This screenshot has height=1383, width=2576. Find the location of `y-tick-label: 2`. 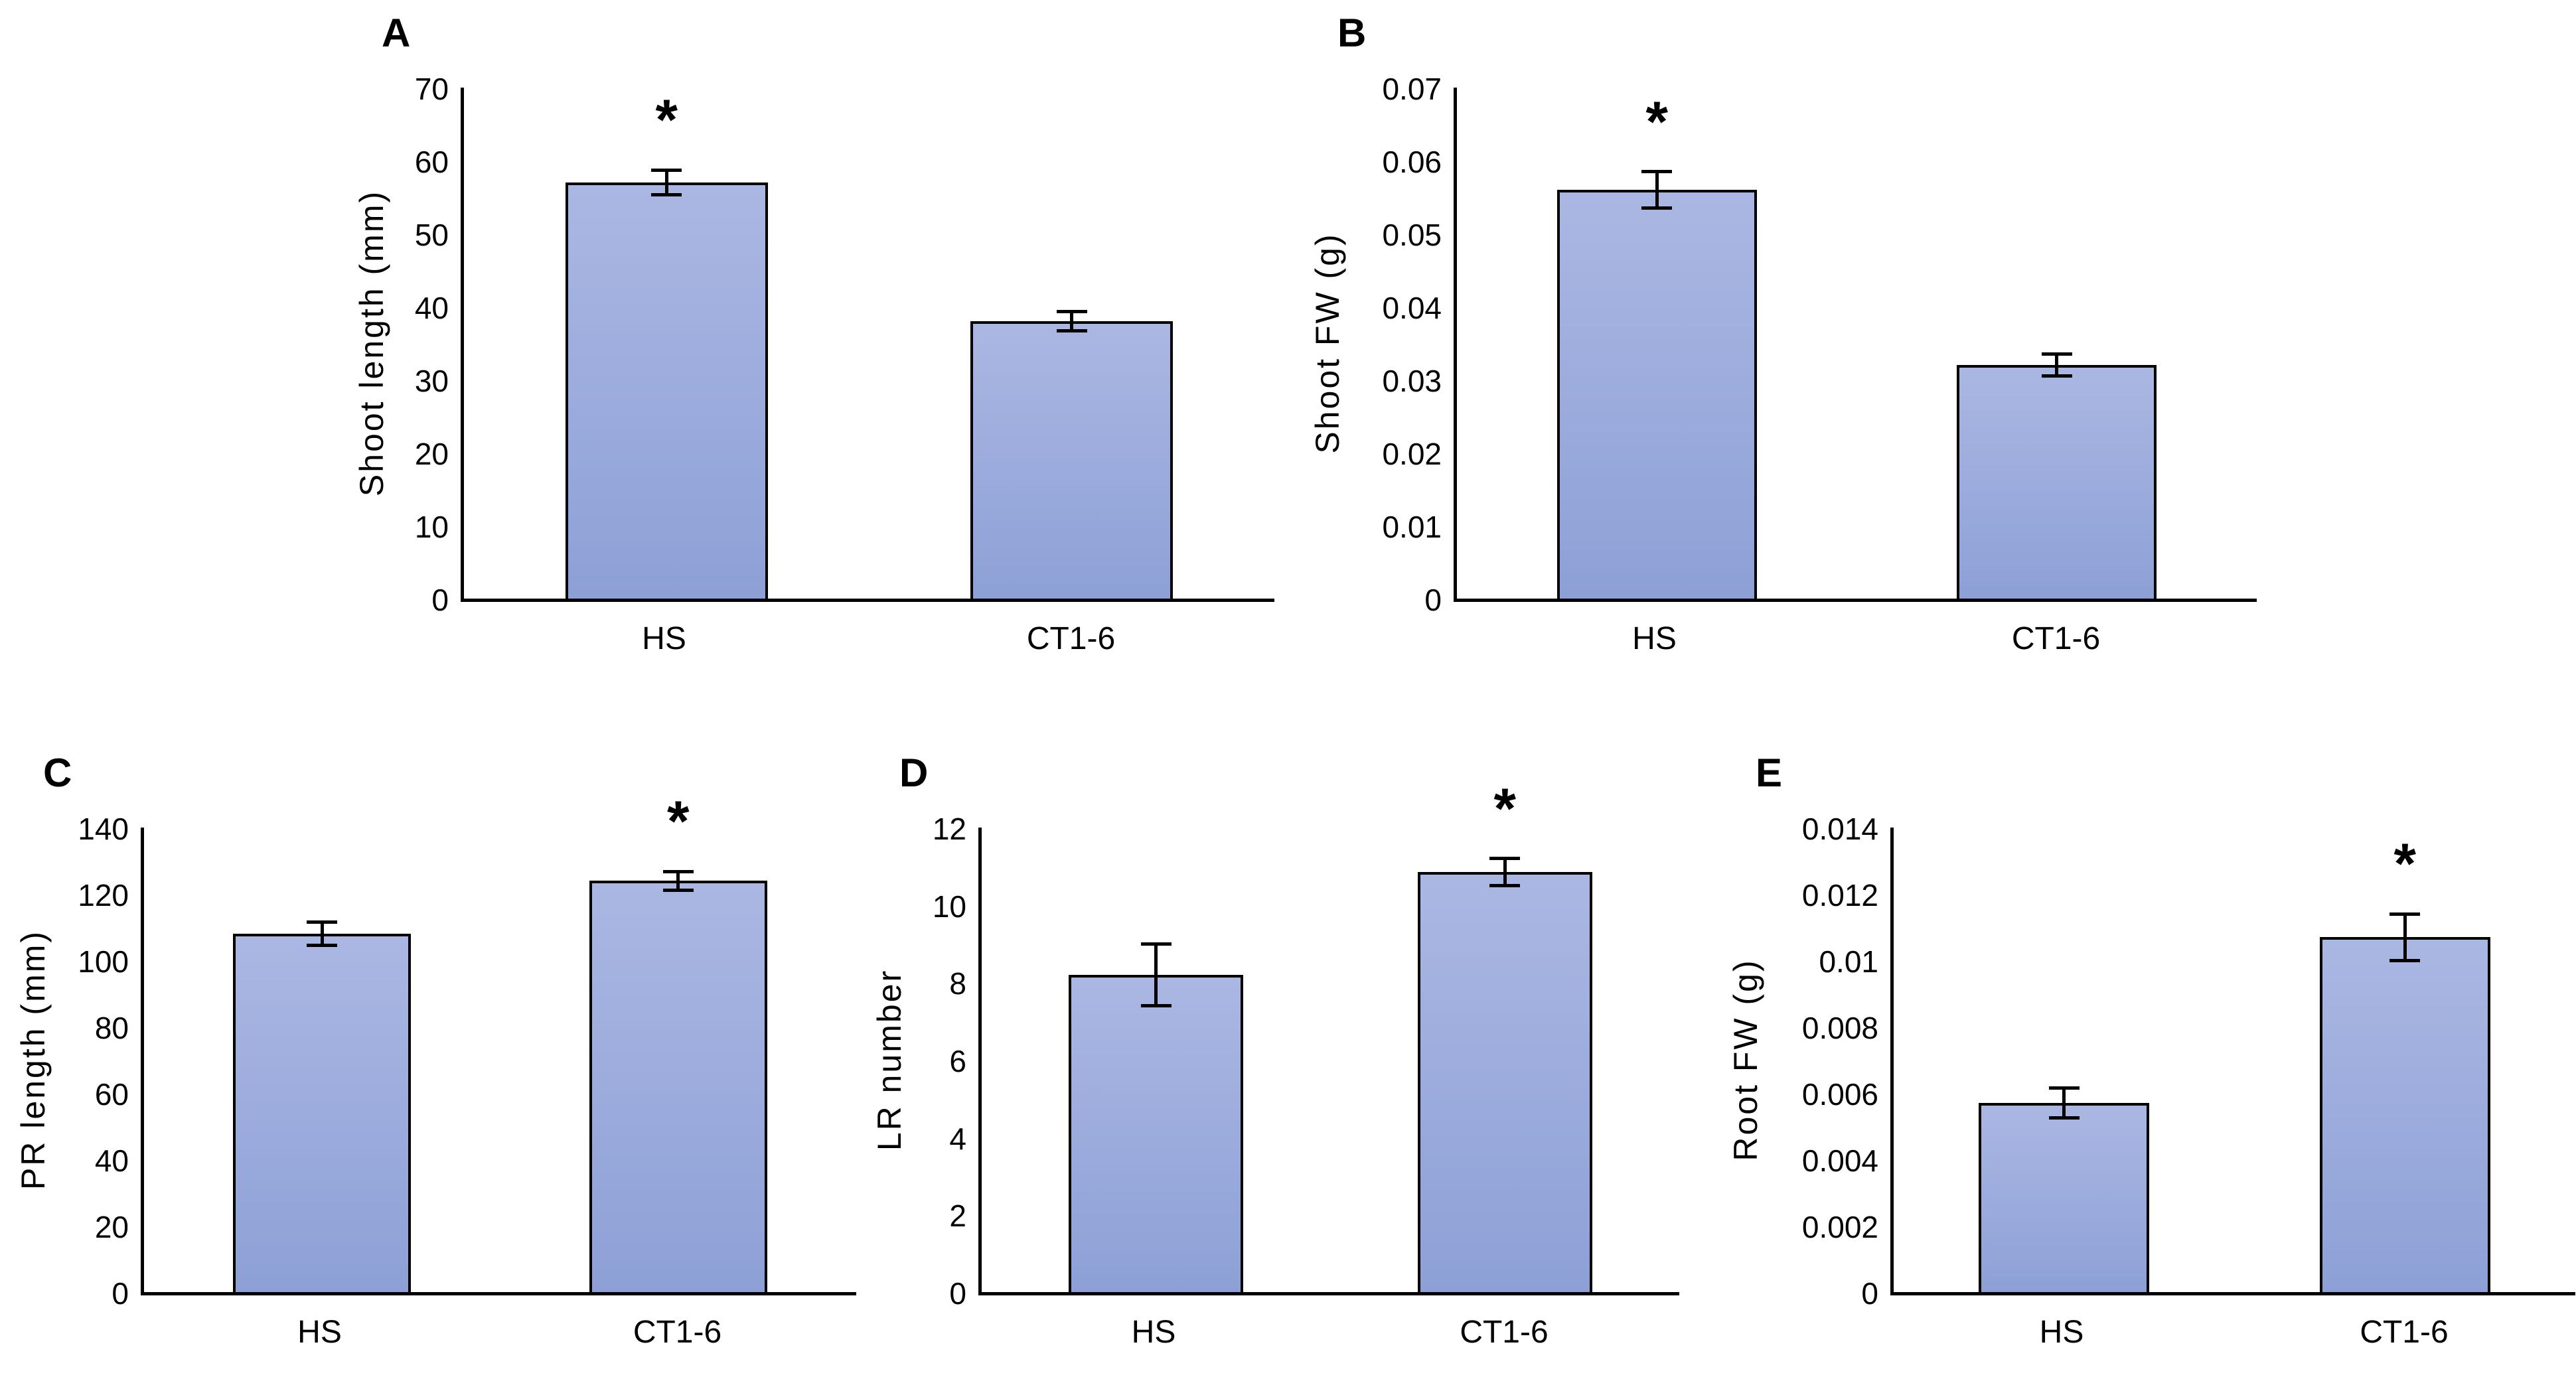

y-tick-label: 2 is located at coordinates (957, 1216).